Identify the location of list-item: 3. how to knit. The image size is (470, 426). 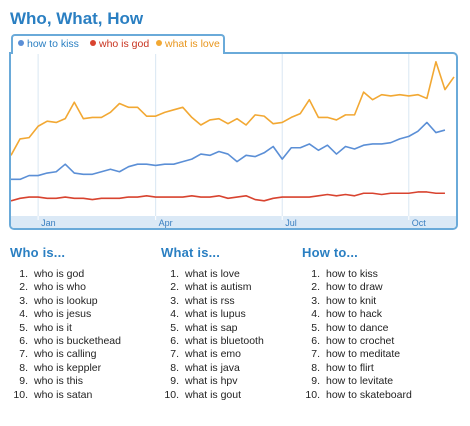
(357, 301).